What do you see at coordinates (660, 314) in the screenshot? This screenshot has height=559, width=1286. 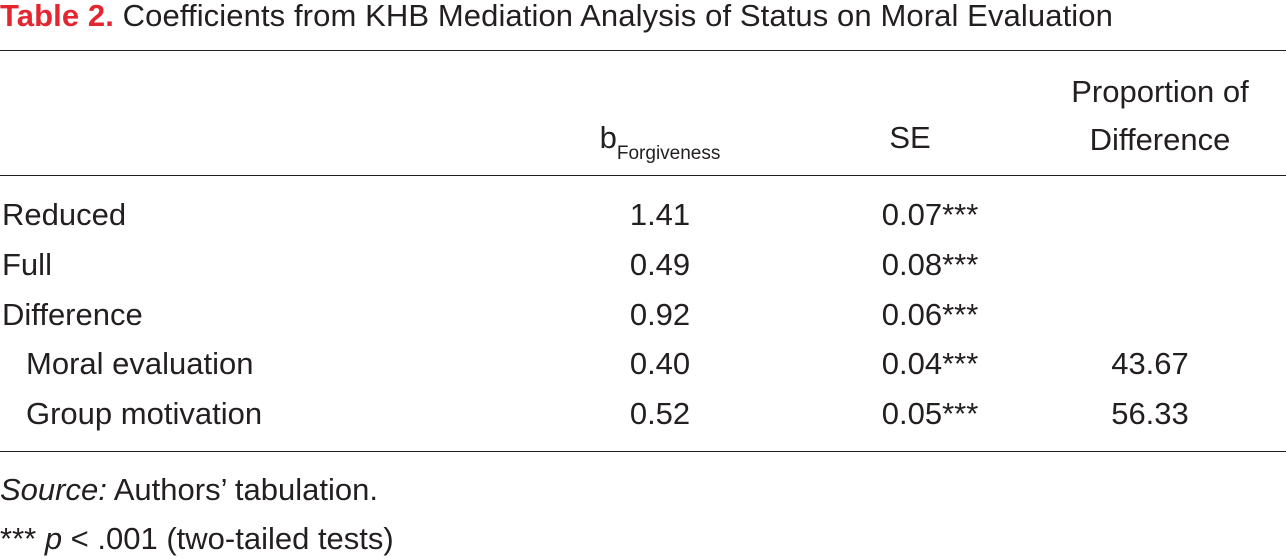 I see `row-b: 0.92` at bounding box center [660, 314].